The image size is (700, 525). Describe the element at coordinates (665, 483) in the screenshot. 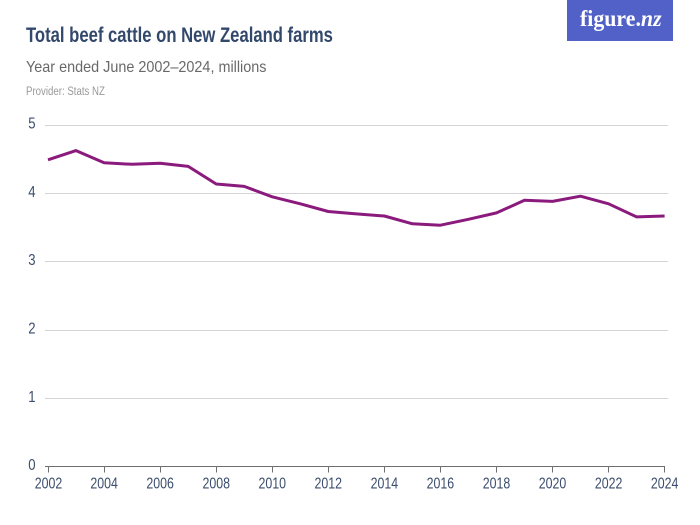

I see `svg-text: 2024` at that location.